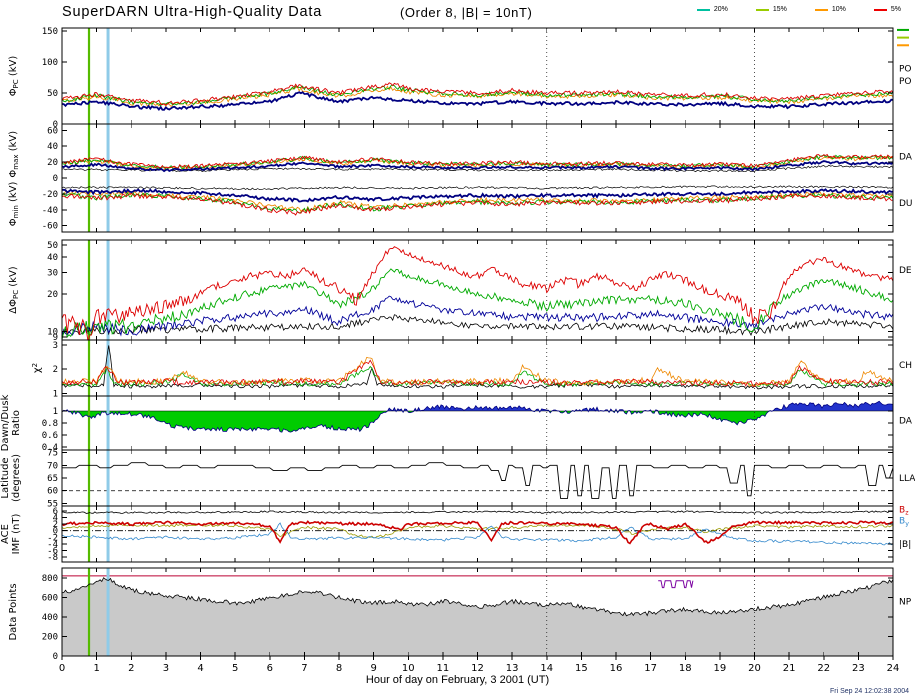 This screenshot has width=915, height=700. I want to click on series-max-main, so click(477, 166).